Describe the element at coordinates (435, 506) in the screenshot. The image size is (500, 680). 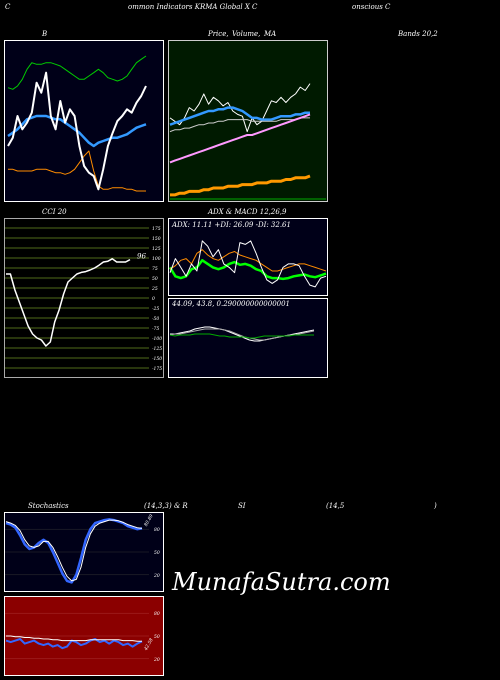
I see `rsi-close-label: )` at that location.